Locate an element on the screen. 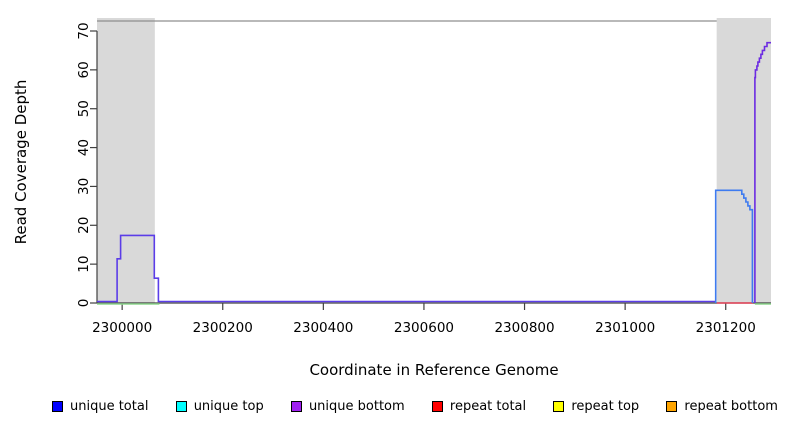  y-tick-label: 10 is located at coordinates (84, 264).